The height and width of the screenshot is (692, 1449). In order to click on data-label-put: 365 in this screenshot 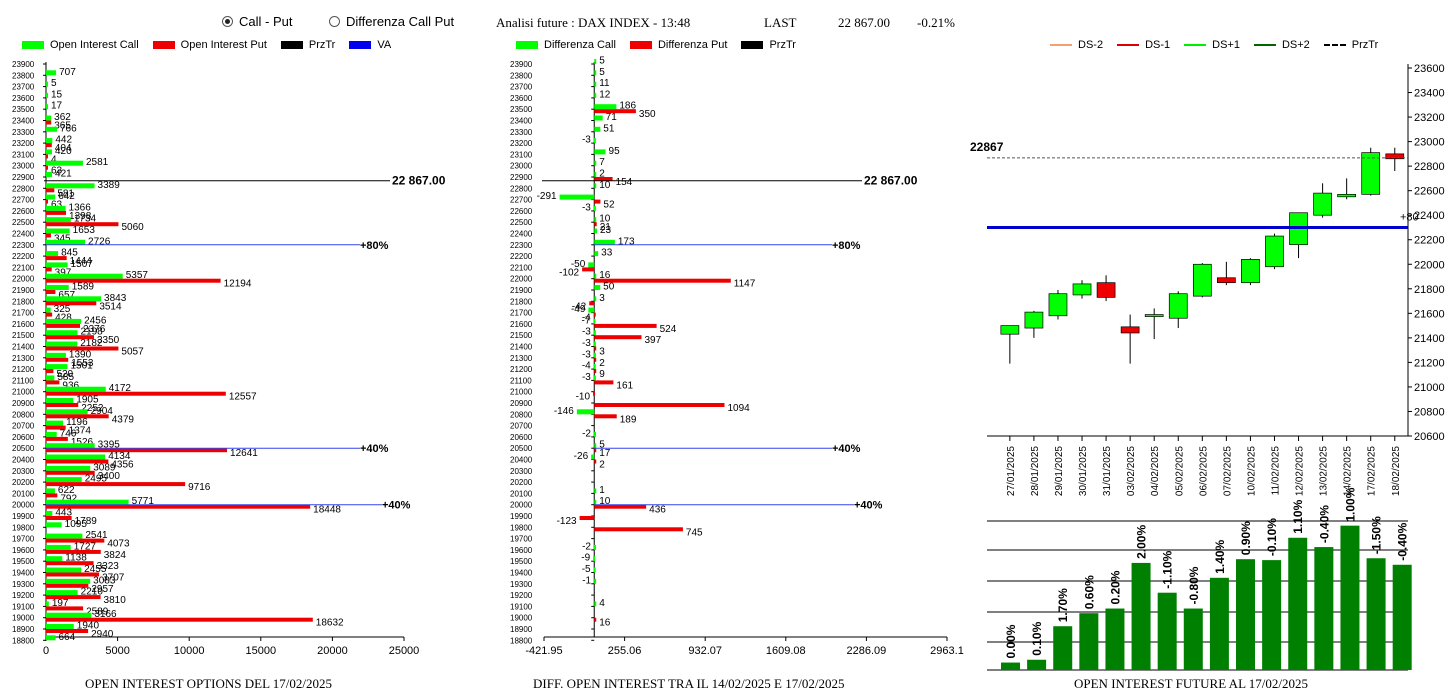, I will do `click(62, 126)`.